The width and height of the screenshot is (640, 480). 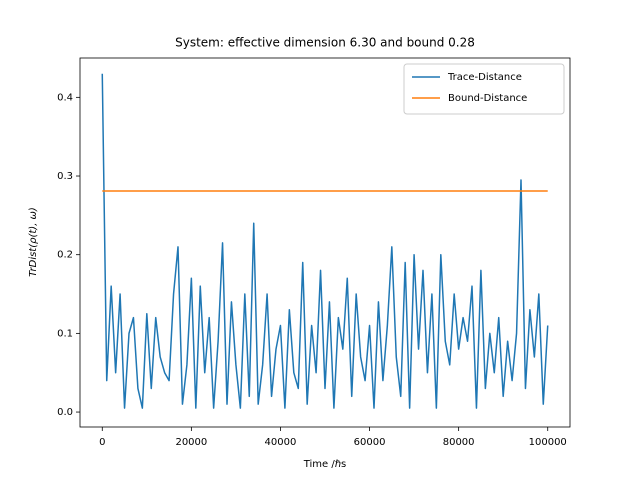 What do you see at coordinates (65, 255) in the screenshot?
I see `y-tick-label: 0.2` at bounding box center [65, 255].